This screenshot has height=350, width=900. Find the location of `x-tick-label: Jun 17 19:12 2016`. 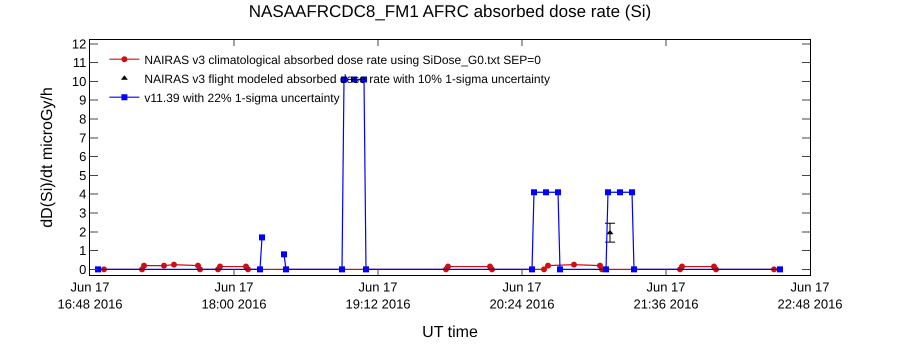

x-tick-label: Jun 17 19:12 2016 is located at coordinates (378, 296).